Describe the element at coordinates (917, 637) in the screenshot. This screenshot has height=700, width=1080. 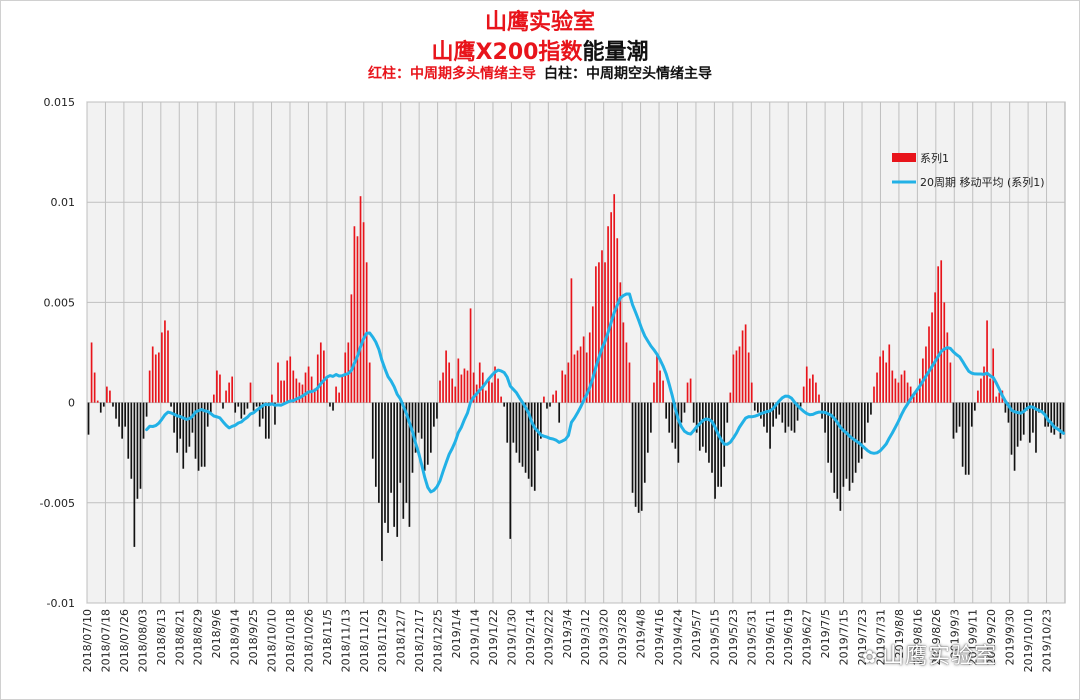
I see `x-tick-label: 2019/8/16` at that location.